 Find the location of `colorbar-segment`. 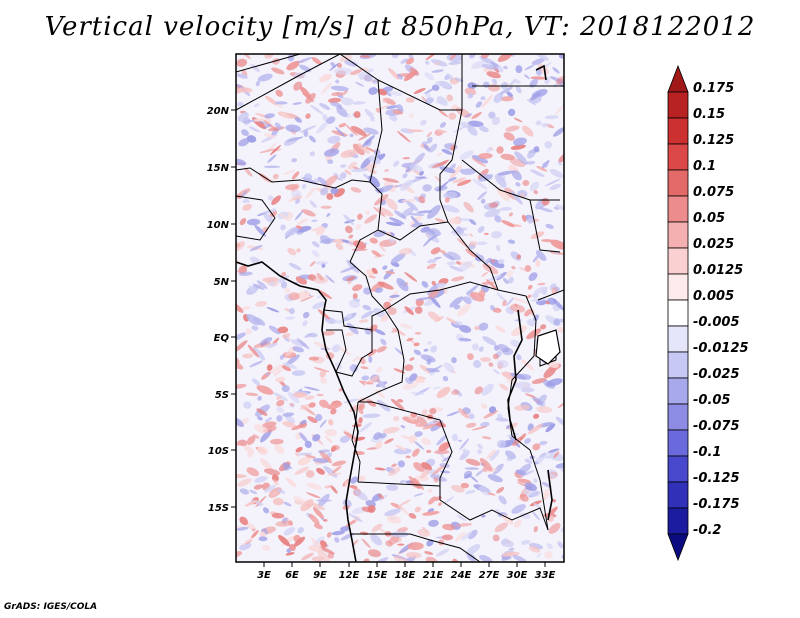

colorbar-segment is located at coordinates (678, 495).